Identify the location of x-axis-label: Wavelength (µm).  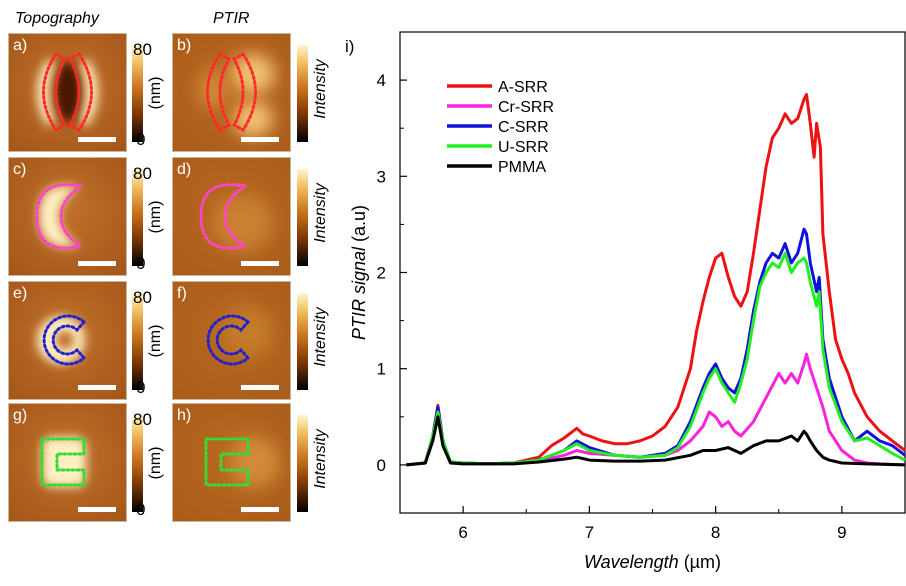
(652, 562).